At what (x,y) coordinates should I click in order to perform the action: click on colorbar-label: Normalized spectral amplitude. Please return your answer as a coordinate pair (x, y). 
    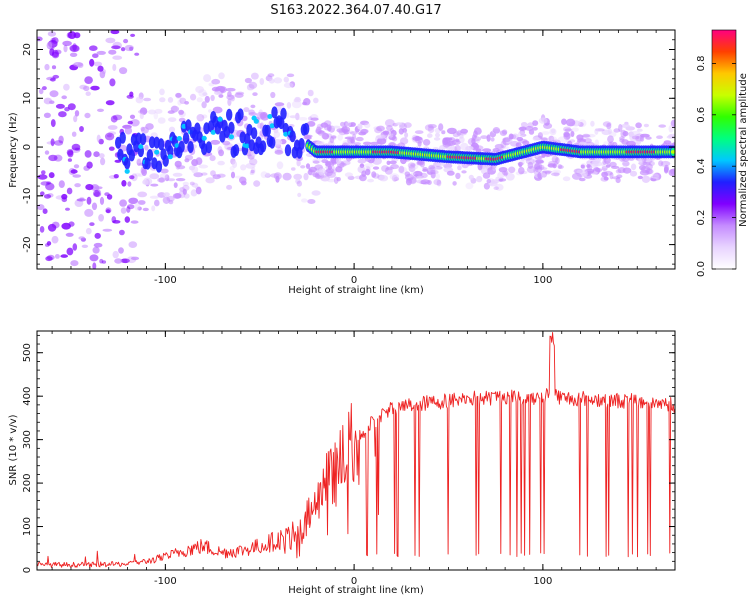
    Looking at the image, I should click on (743, 150).